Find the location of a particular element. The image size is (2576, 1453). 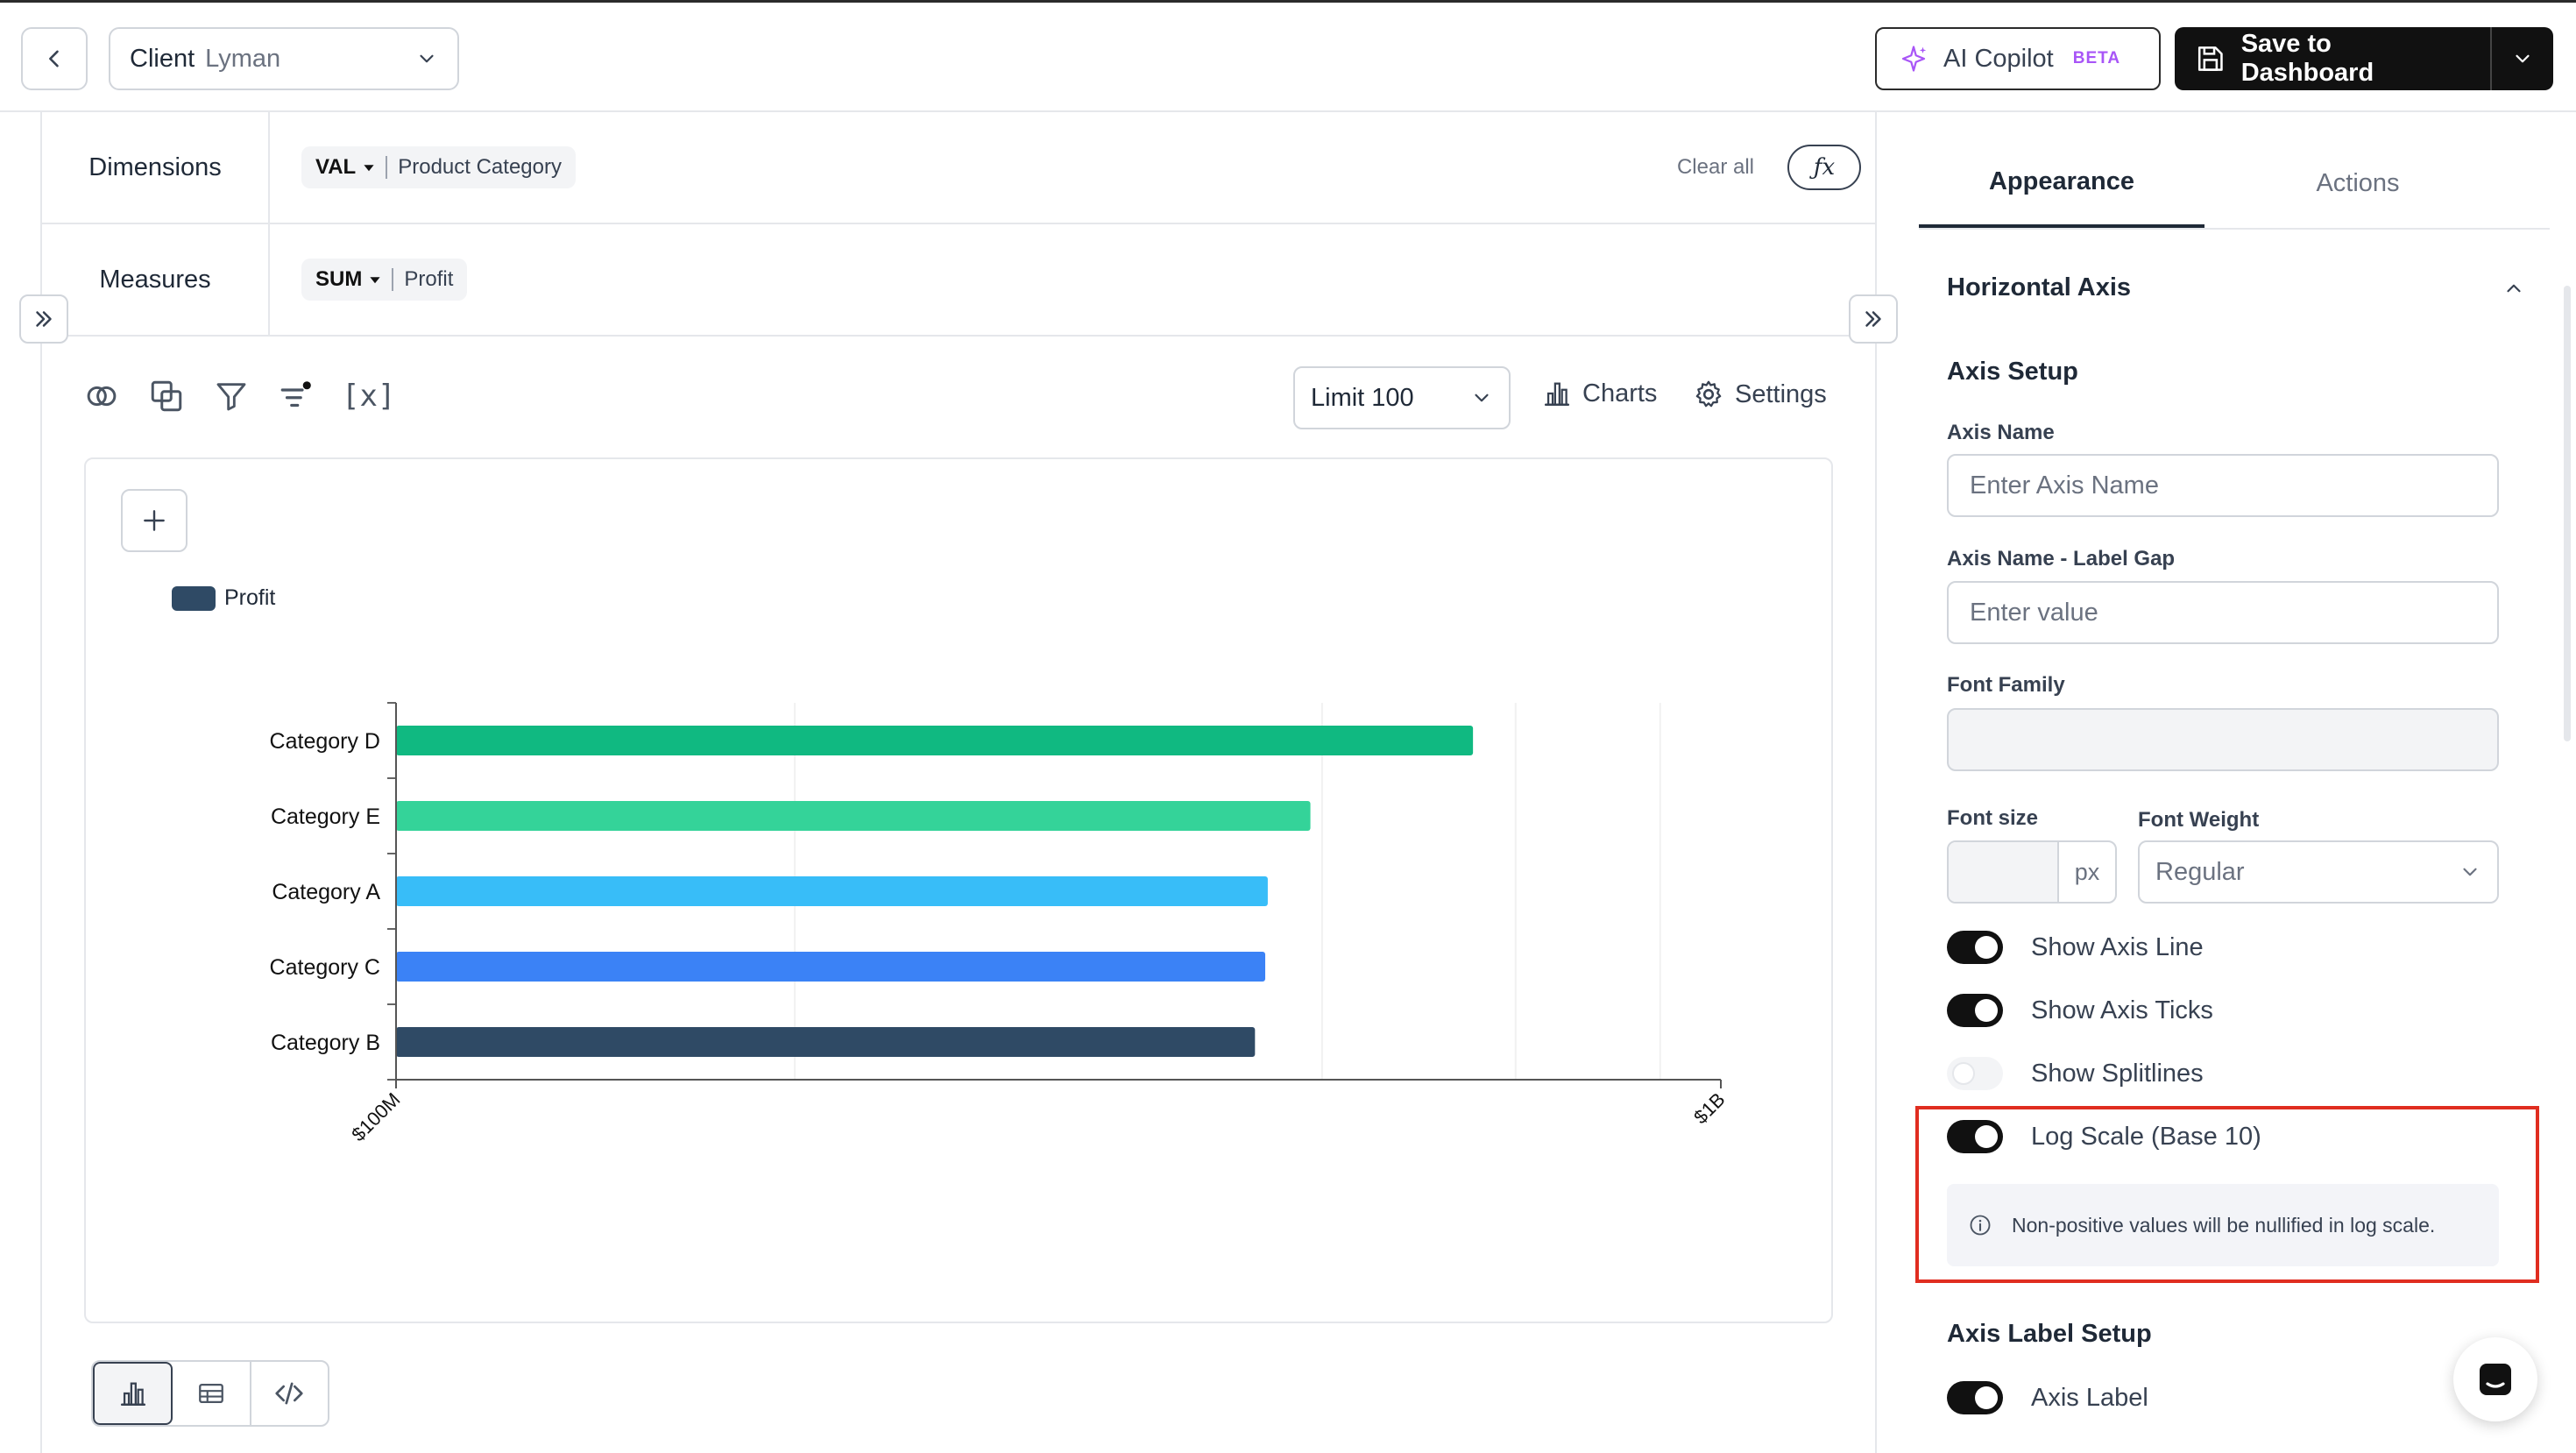

formula-button: ƒx is located at coordinates (1824, 167).